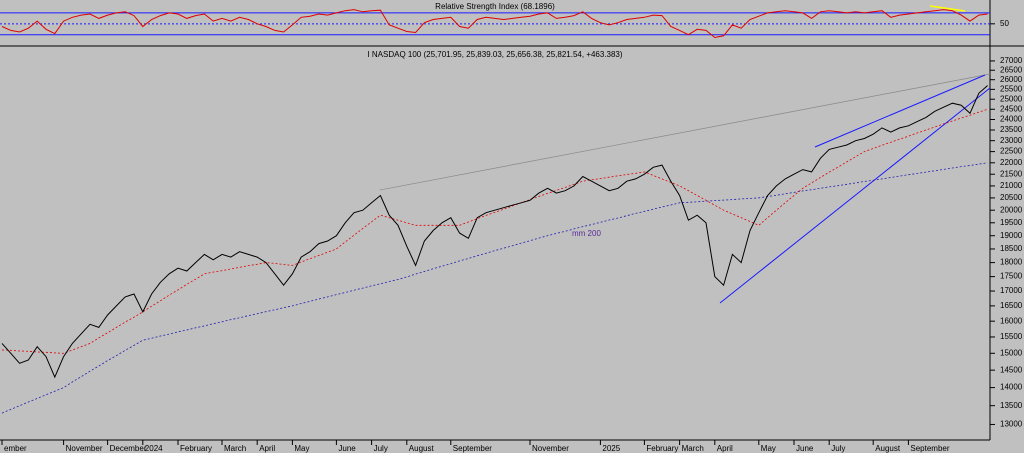 This screenshot has width=1024, height=453. Describe the element at coordinates (1011, 387) in the screenshot. I see `y-tick-label: 14000` at that location.